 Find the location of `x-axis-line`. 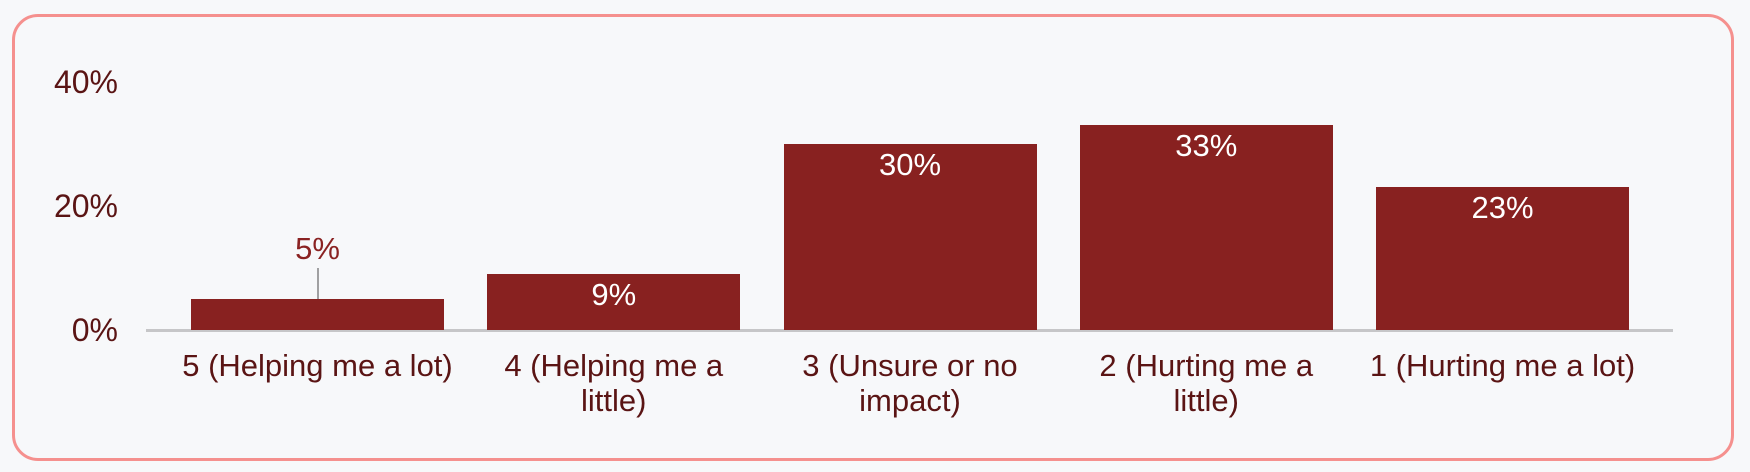

x-axis-line is located at coordinates (909, 330).